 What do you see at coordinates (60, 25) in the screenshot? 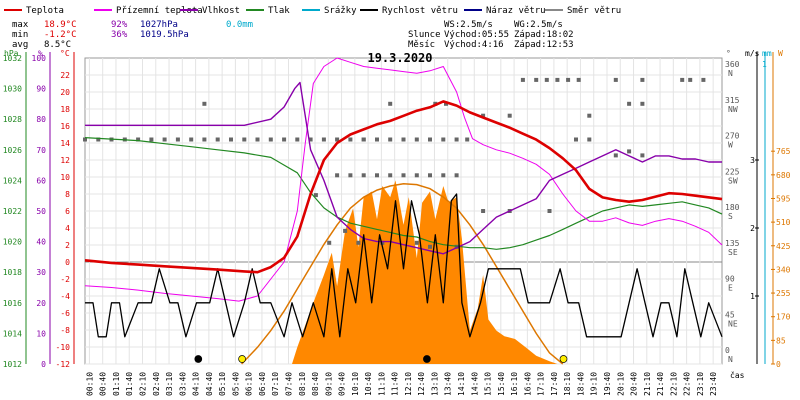
I see `stat-max-temp: 18.9°C` at bounding box center [60, 25].